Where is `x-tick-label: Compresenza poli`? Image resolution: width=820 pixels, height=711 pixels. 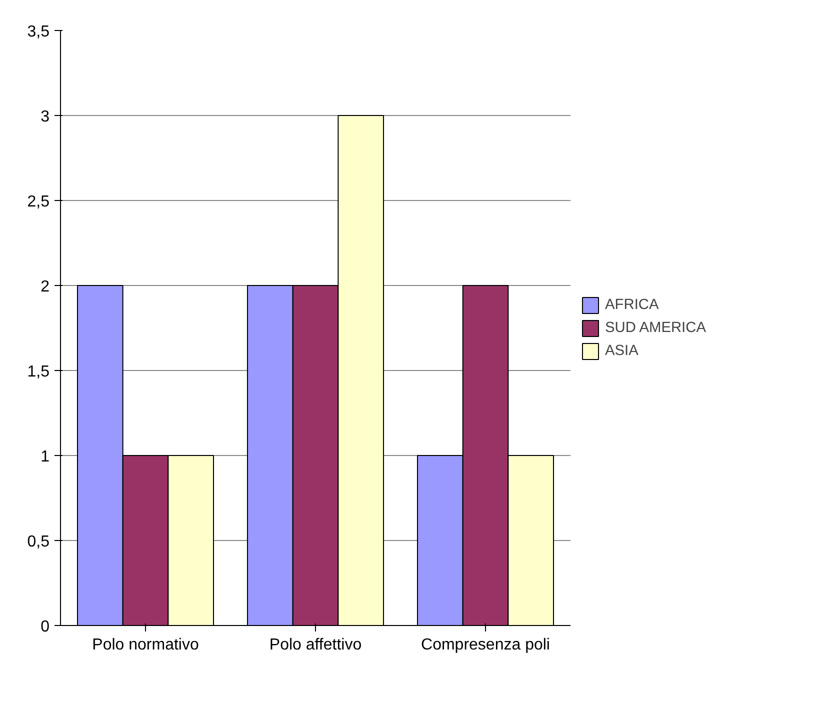 x-tick-label: Compresenza poli is located at coordinates (485, 645).